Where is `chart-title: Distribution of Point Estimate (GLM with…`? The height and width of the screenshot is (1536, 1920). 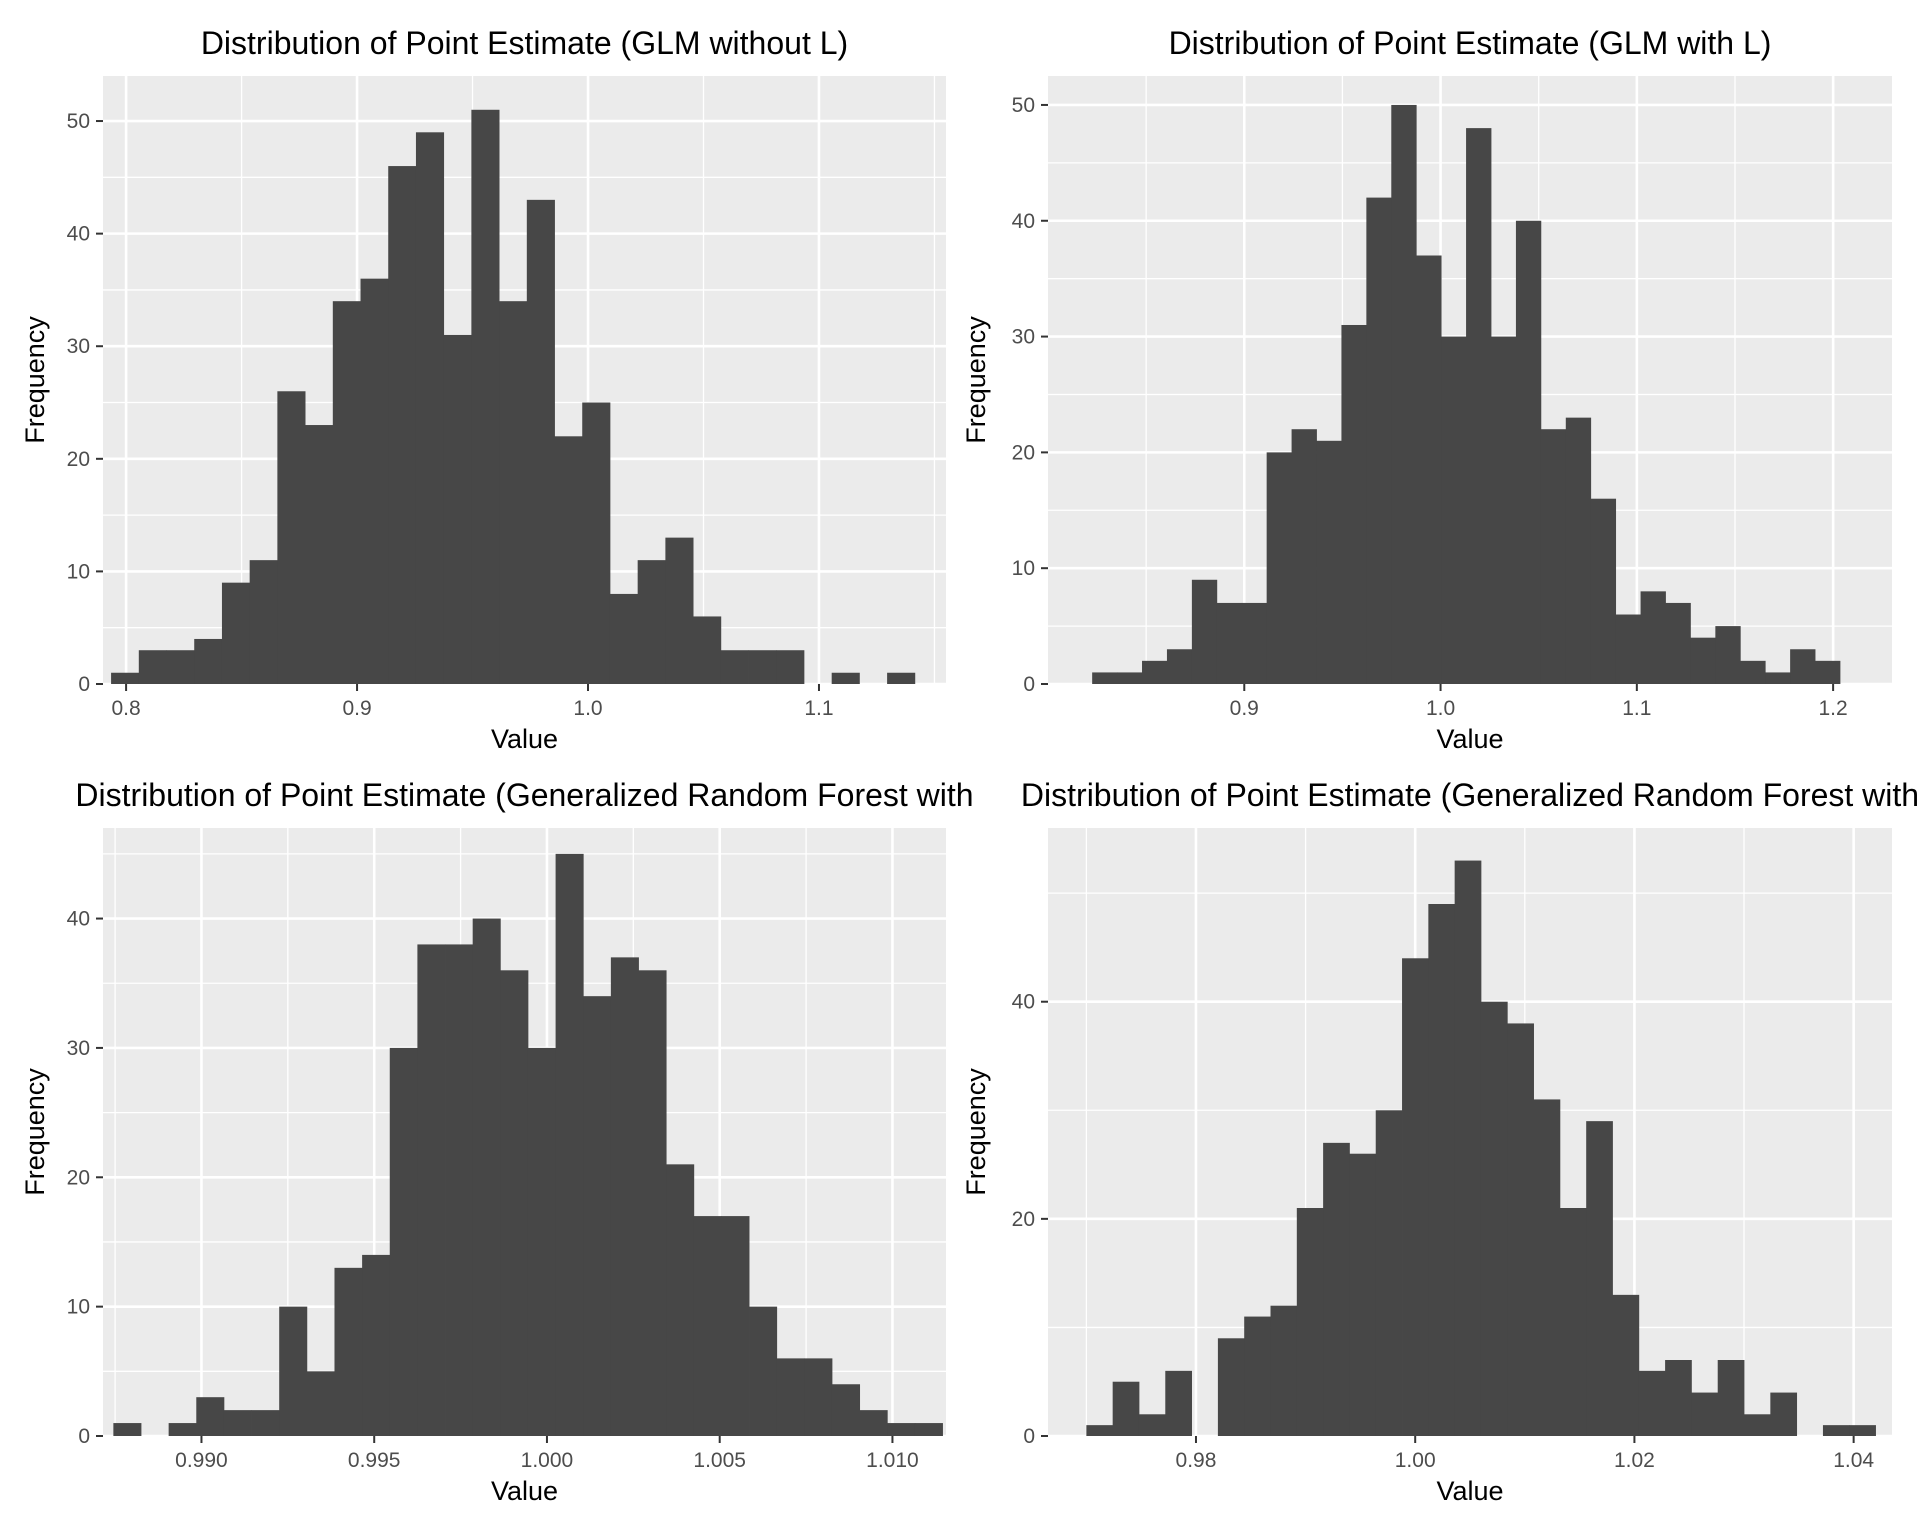 chart-title: Distribution of Point Estimate (GLM with… is located at coordinates (1470, 43).